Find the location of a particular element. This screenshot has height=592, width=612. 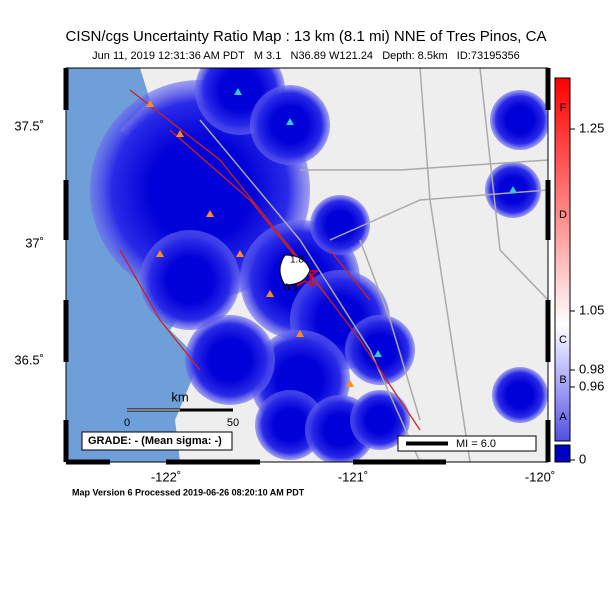

colorbar-value: 0.96 is located at coordinates (591, 385).